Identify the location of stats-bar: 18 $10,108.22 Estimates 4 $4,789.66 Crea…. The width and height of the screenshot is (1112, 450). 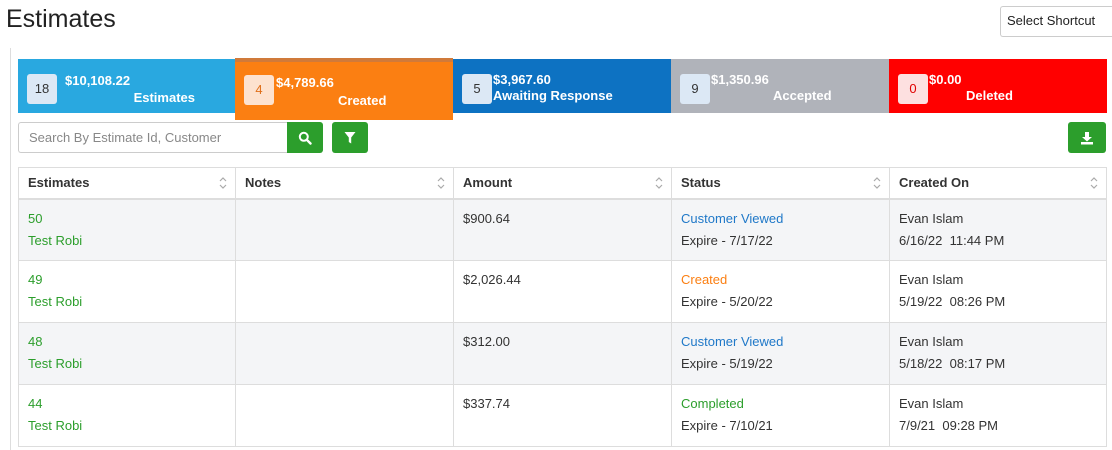
(562, 89).